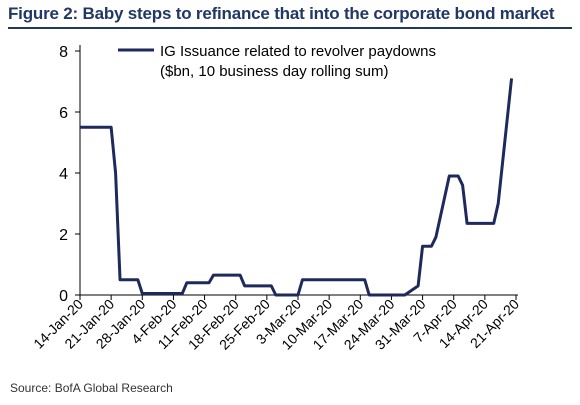  What do you see at coordinates (290, 28) in the screenshot?
I see `title-rule` at bounding box center [290, 28].